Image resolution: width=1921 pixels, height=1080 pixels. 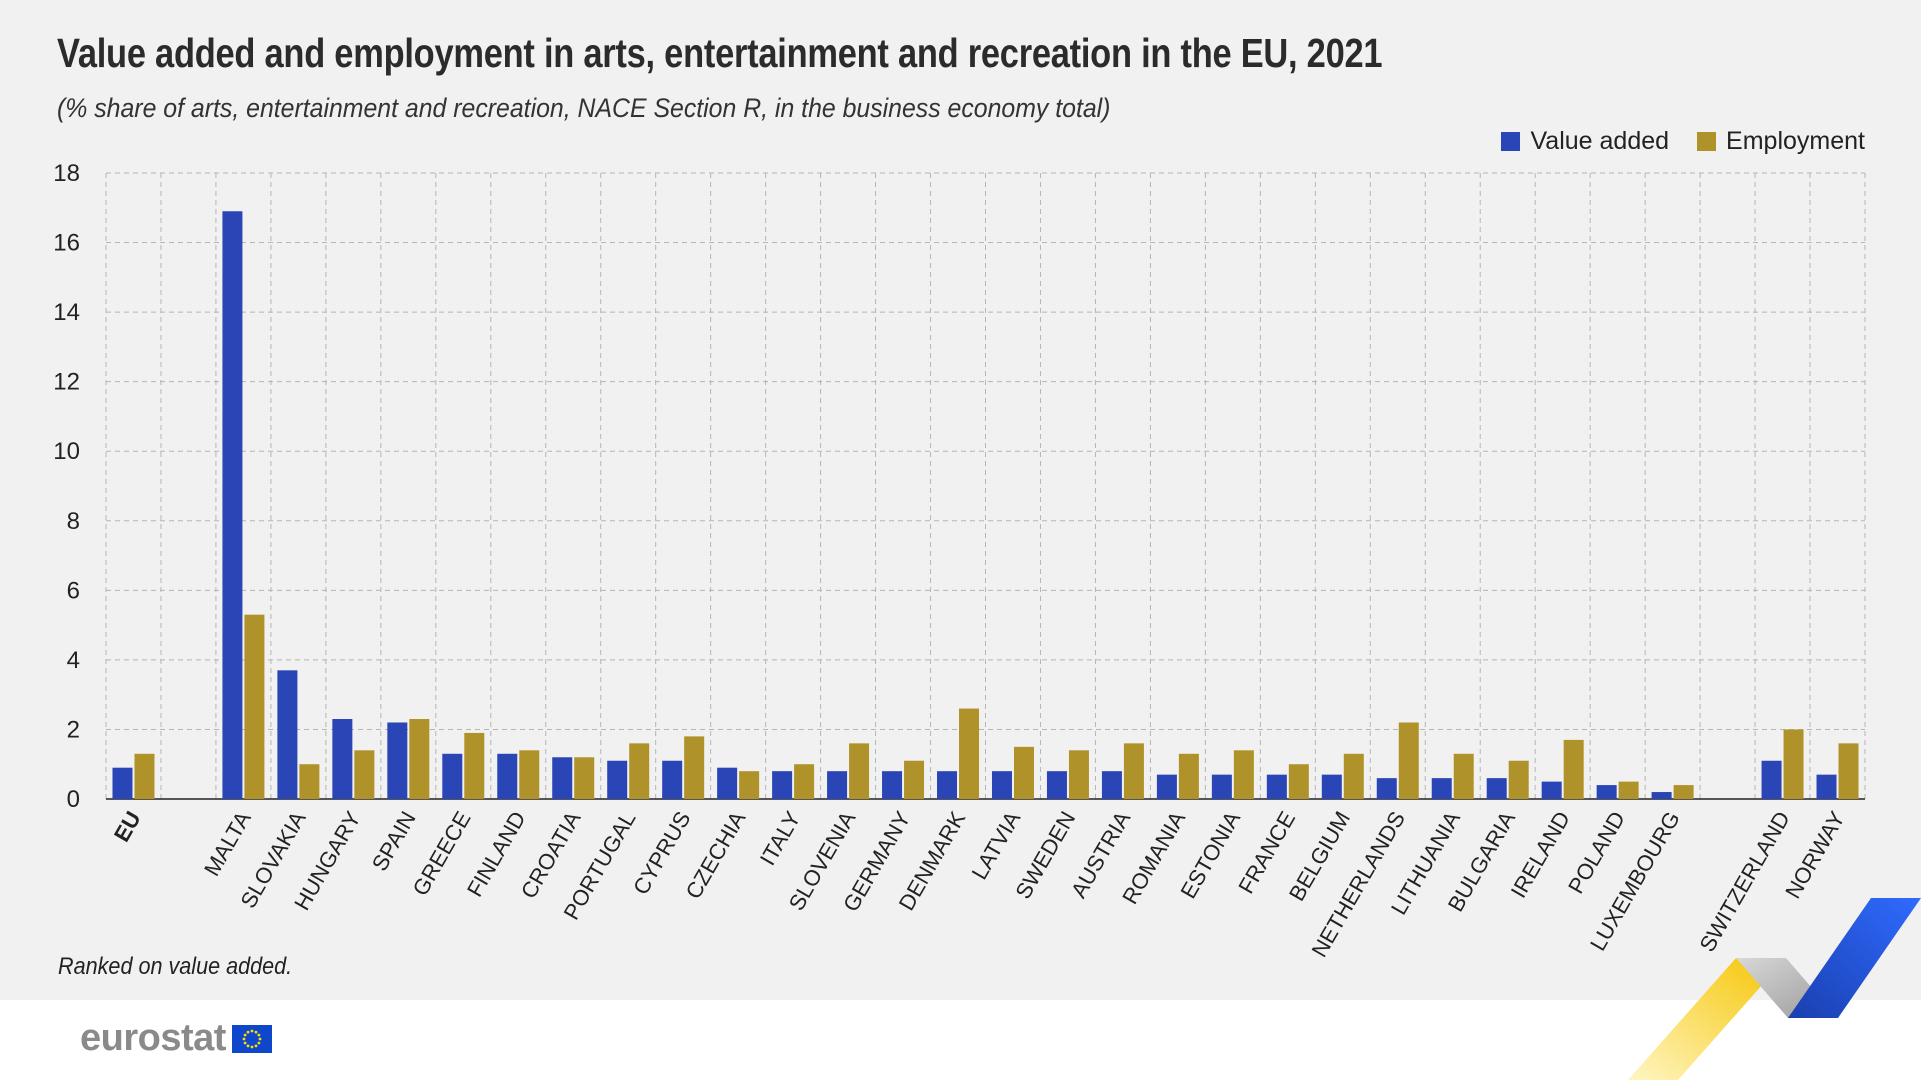 I want to click on y-tick-label: 4, so click(x=73, y=660).